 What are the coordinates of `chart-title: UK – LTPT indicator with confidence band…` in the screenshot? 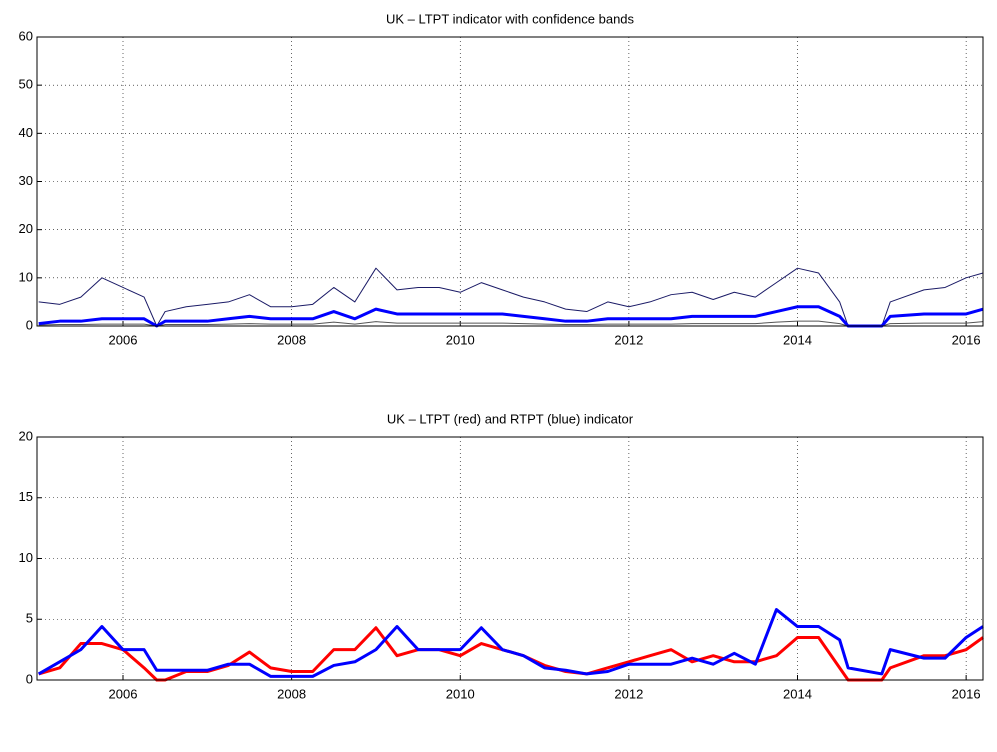 It's located at (510, 18).